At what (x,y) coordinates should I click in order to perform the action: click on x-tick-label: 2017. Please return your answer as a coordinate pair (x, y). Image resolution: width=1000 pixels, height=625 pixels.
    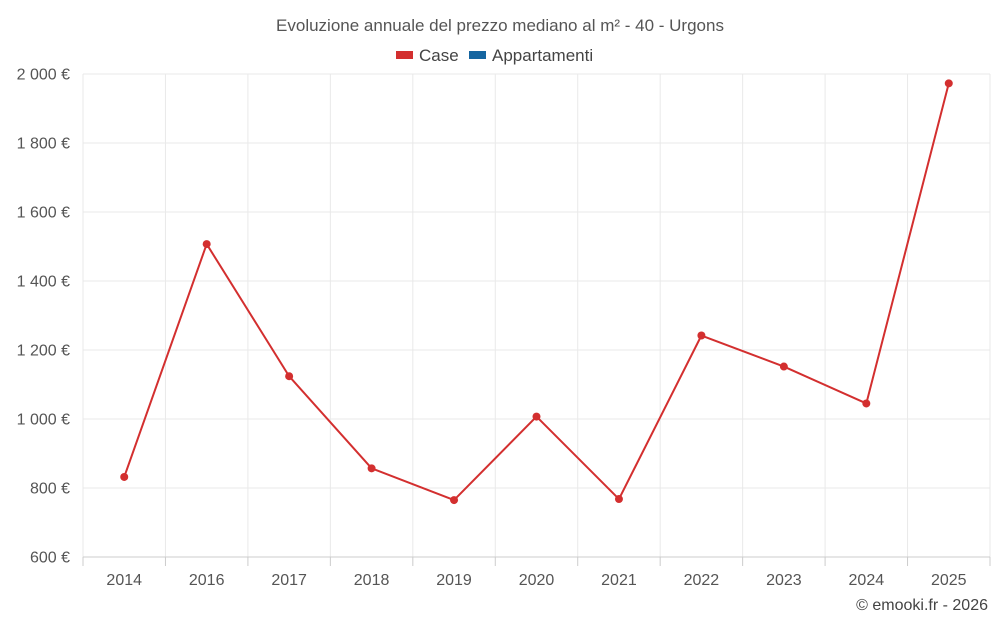
    Looking at the image, I should click on (289, 580).